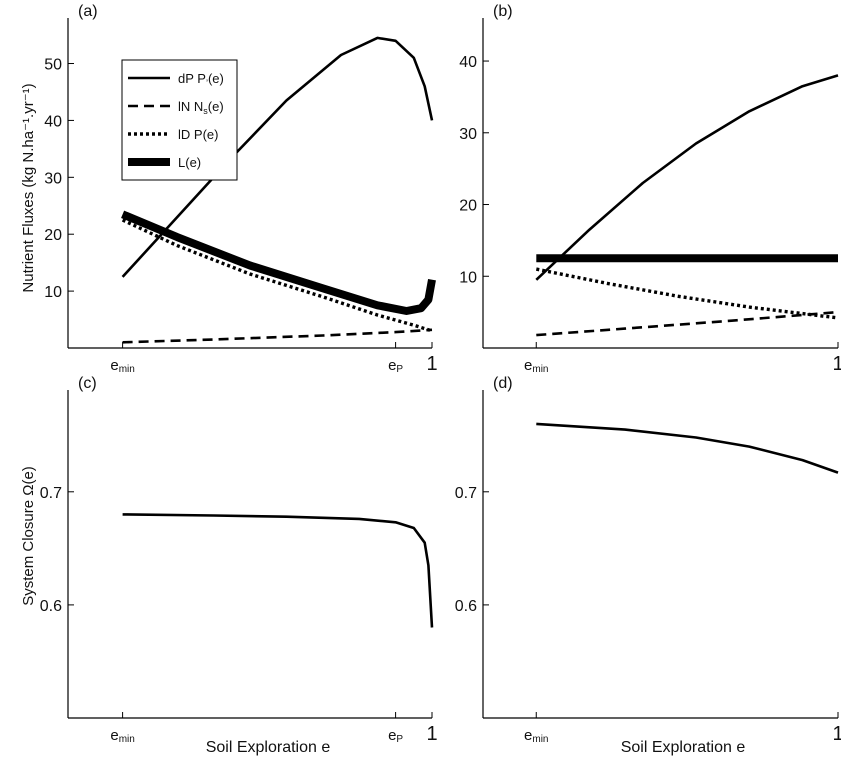 The width and height of the screenshot is (841, 761). What do you see at coordinates (683, 747) in the screenshot?
I see `x-axis-label-right: Soil Exploration e` at bounding box center [683, 747].